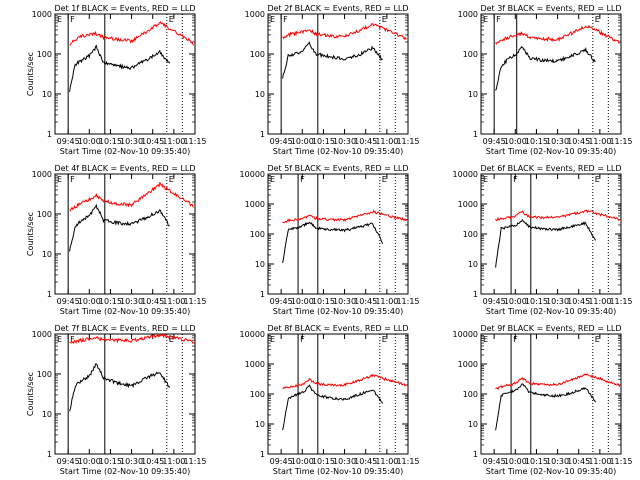 The width and height of the screenshot is (640, 480). I want to click on panel-title: Det 6f BLACK = Events, RED = LLD, so click(550, 168).